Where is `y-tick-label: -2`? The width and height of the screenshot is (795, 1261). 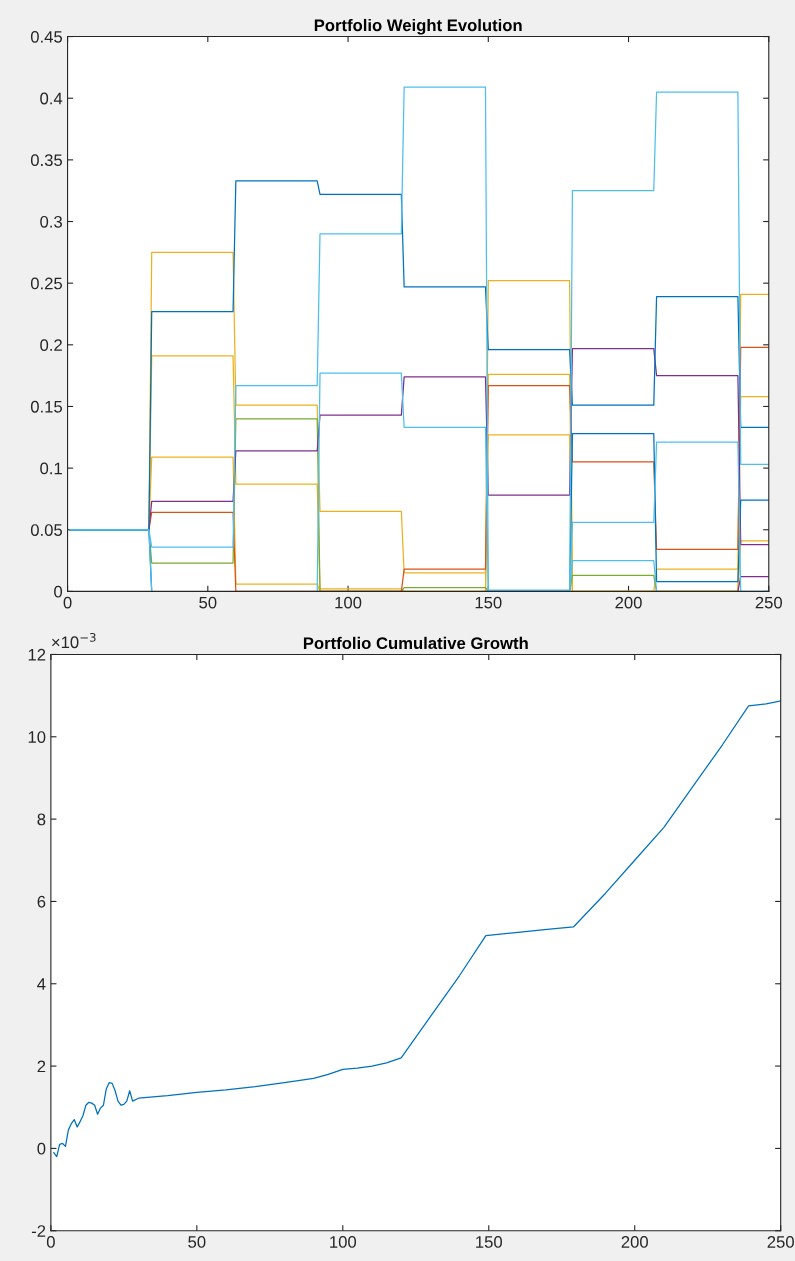
y-tick-label: -2 is located at coordinates (38, 1231).